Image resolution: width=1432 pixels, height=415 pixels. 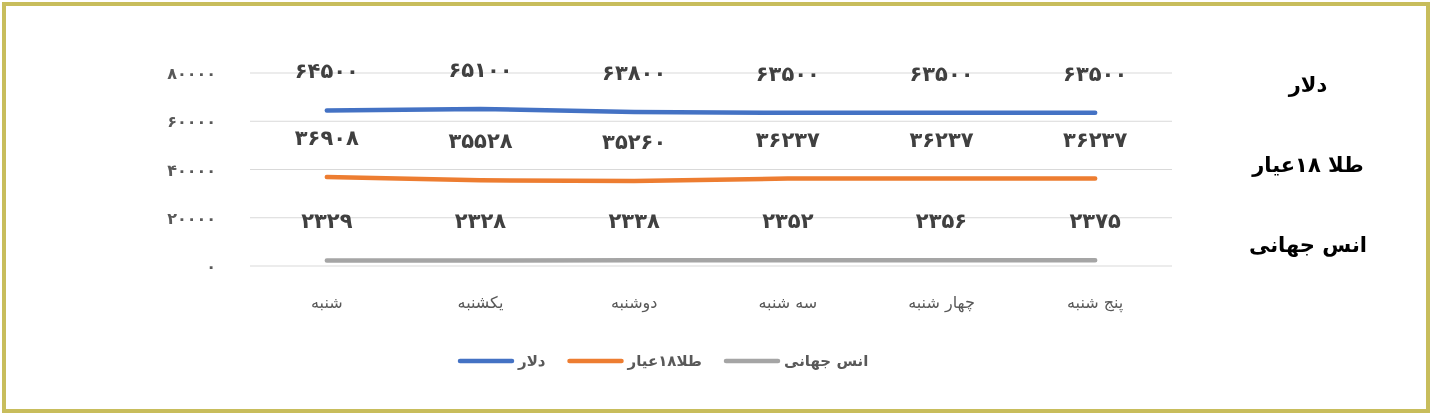 I want to click on x-tick-label: شنبه, so click(x=327, y=302).